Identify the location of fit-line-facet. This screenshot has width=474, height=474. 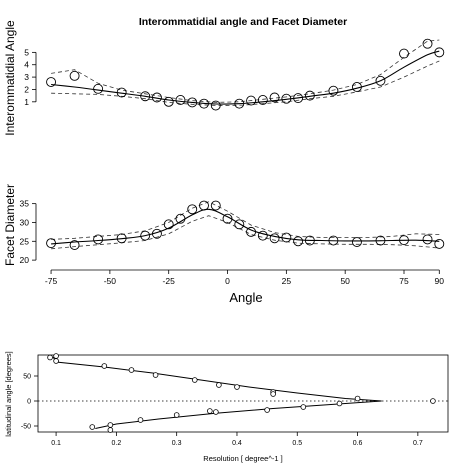
(245, 226).